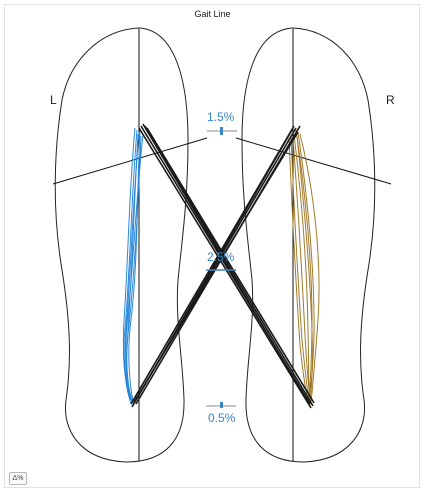  What do you see at coordinates (313, 161) in the screenshot?
I see `right-foot-cross-axis` at bounding box center [313, 161].